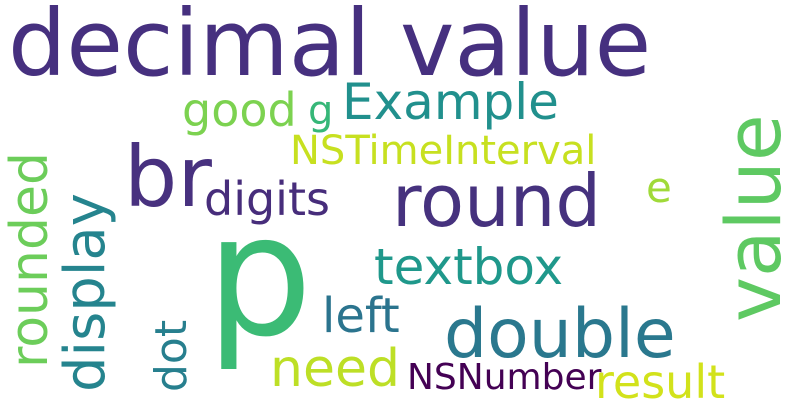 The image size is (800, 400). Describe the element at coordinates (497, 201) in the screenshot. I see `word-round: round` at that location.